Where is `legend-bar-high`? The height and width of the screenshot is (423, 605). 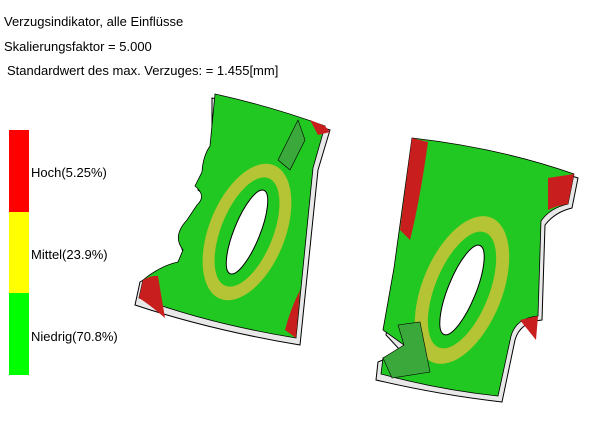 legend-bar-high is located at coordinates (19, 171).